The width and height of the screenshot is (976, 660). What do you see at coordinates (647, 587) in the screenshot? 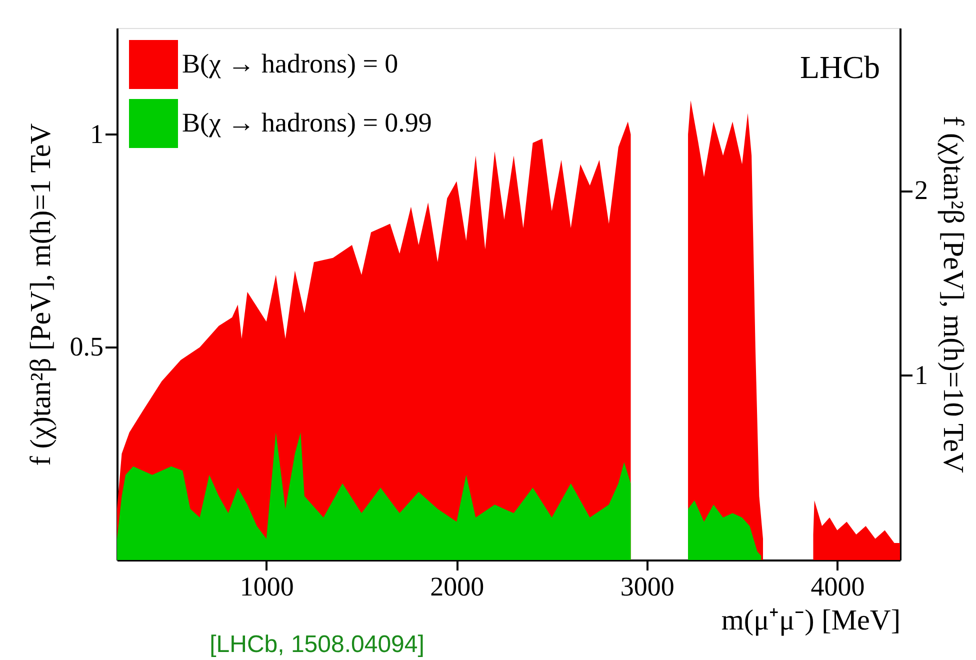
I see `x-tick-label: 3000` at bounding box center [647, 587].